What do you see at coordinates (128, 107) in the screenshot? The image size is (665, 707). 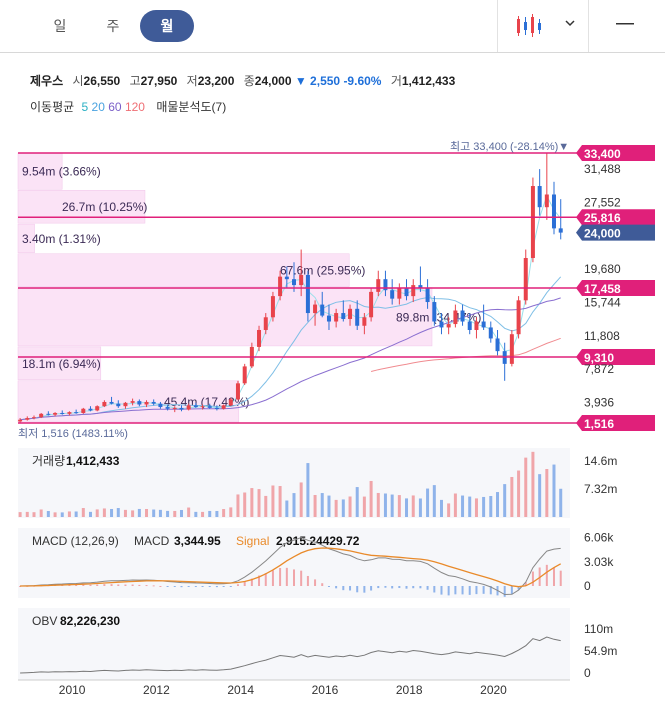 I see `indicator-legend: 이동평균 5 20 60 120 매물분석도(7)` at bounding box center [128, 107].